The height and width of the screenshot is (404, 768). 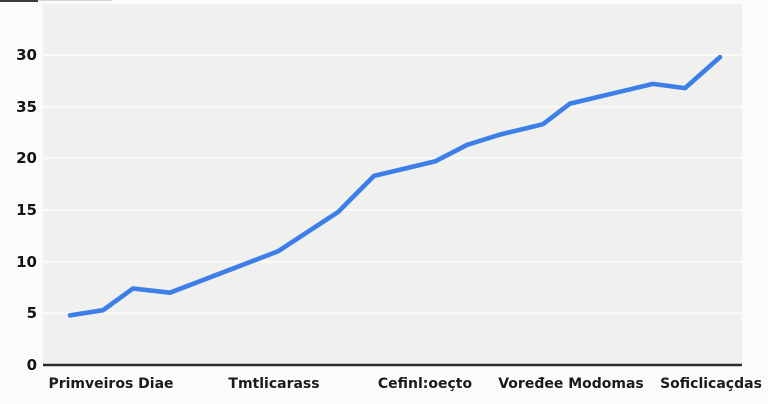 I want to click on y-tick-label: 10, so click(x=26, y=261).